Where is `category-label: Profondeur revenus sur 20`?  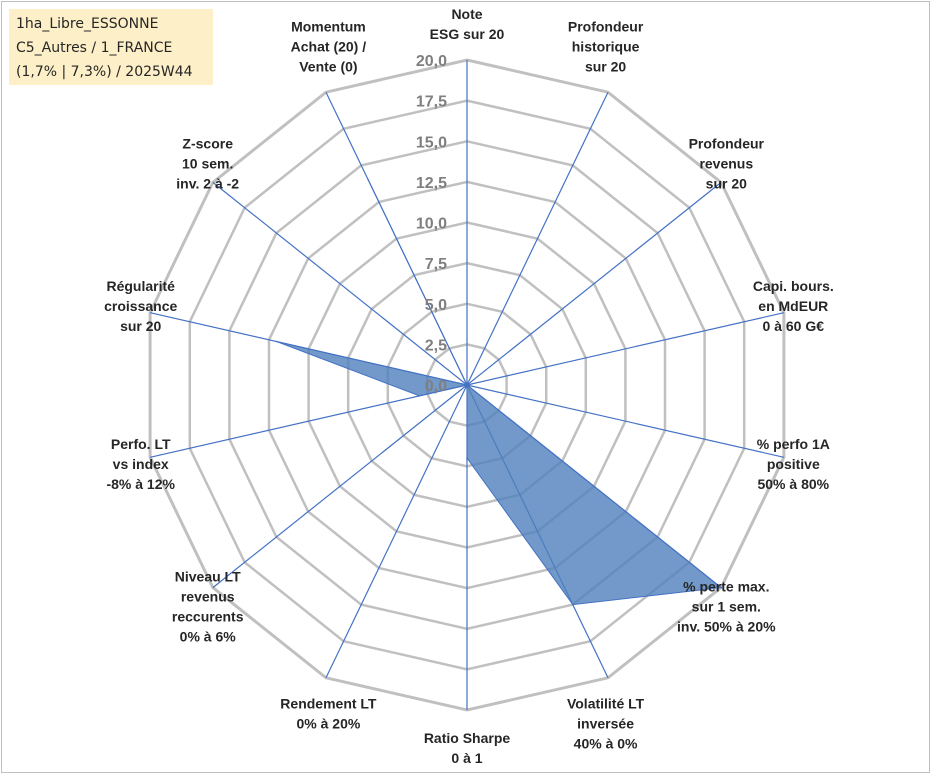 category-label: Profondeur revenus sur 20 is located at coordinates (727, 164).